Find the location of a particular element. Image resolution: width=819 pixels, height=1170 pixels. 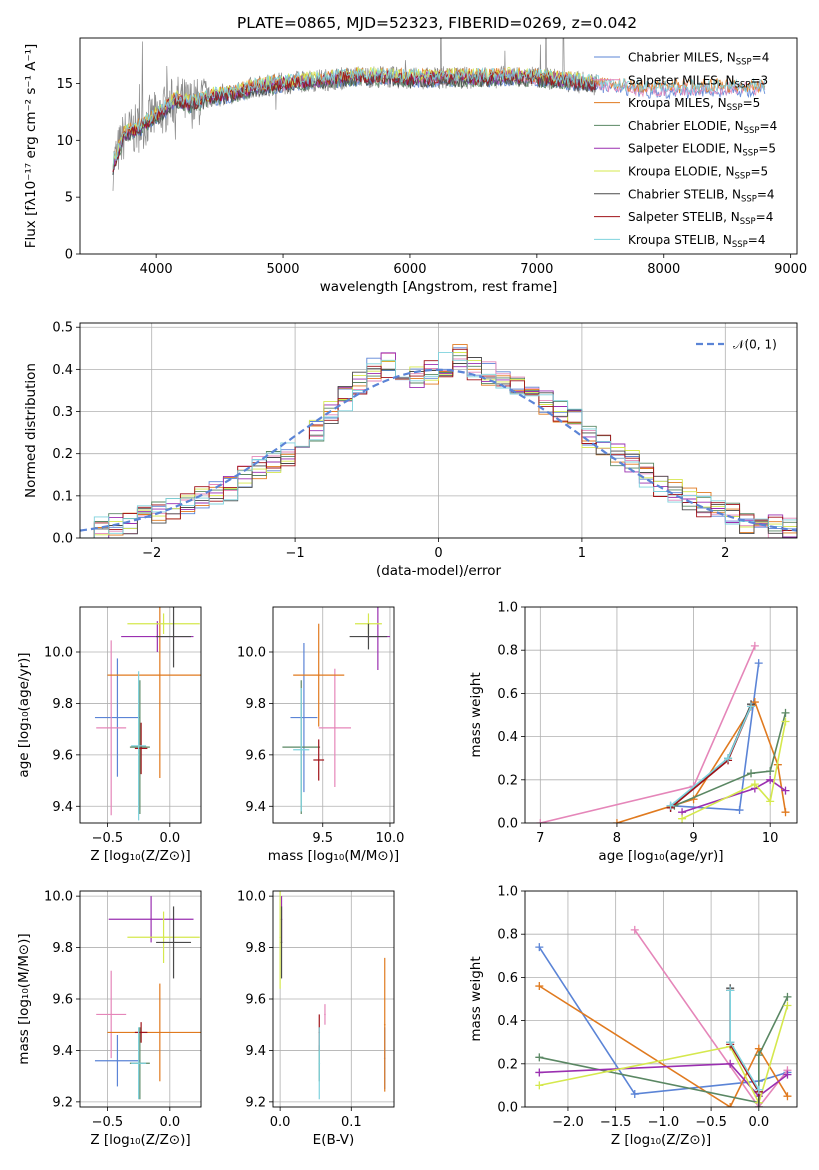

x-axis-label: wavelength [Angstrom, rest frame] is located at coordinates (439, 287).